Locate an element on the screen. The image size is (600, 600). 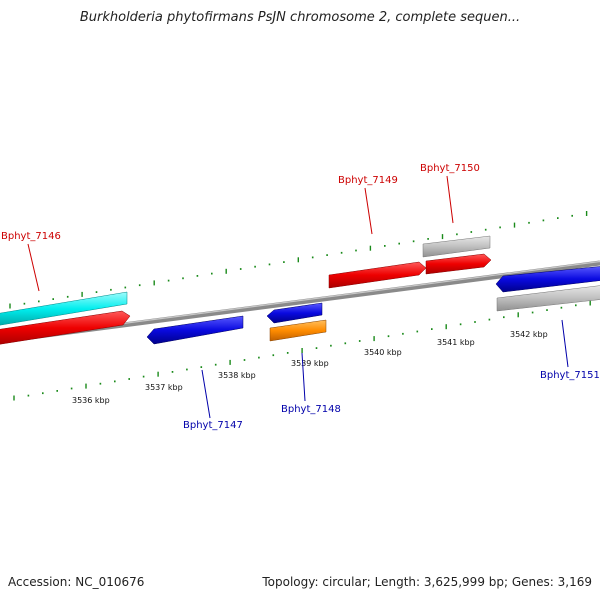
gene-bphyt-7148-orange-feature is located at coordinates (298, 330).